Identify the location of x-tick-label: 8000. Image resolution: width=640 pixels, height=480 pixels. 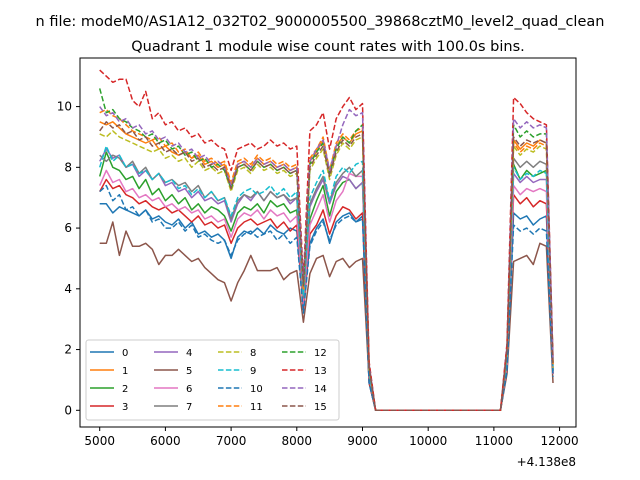
(297, 441).